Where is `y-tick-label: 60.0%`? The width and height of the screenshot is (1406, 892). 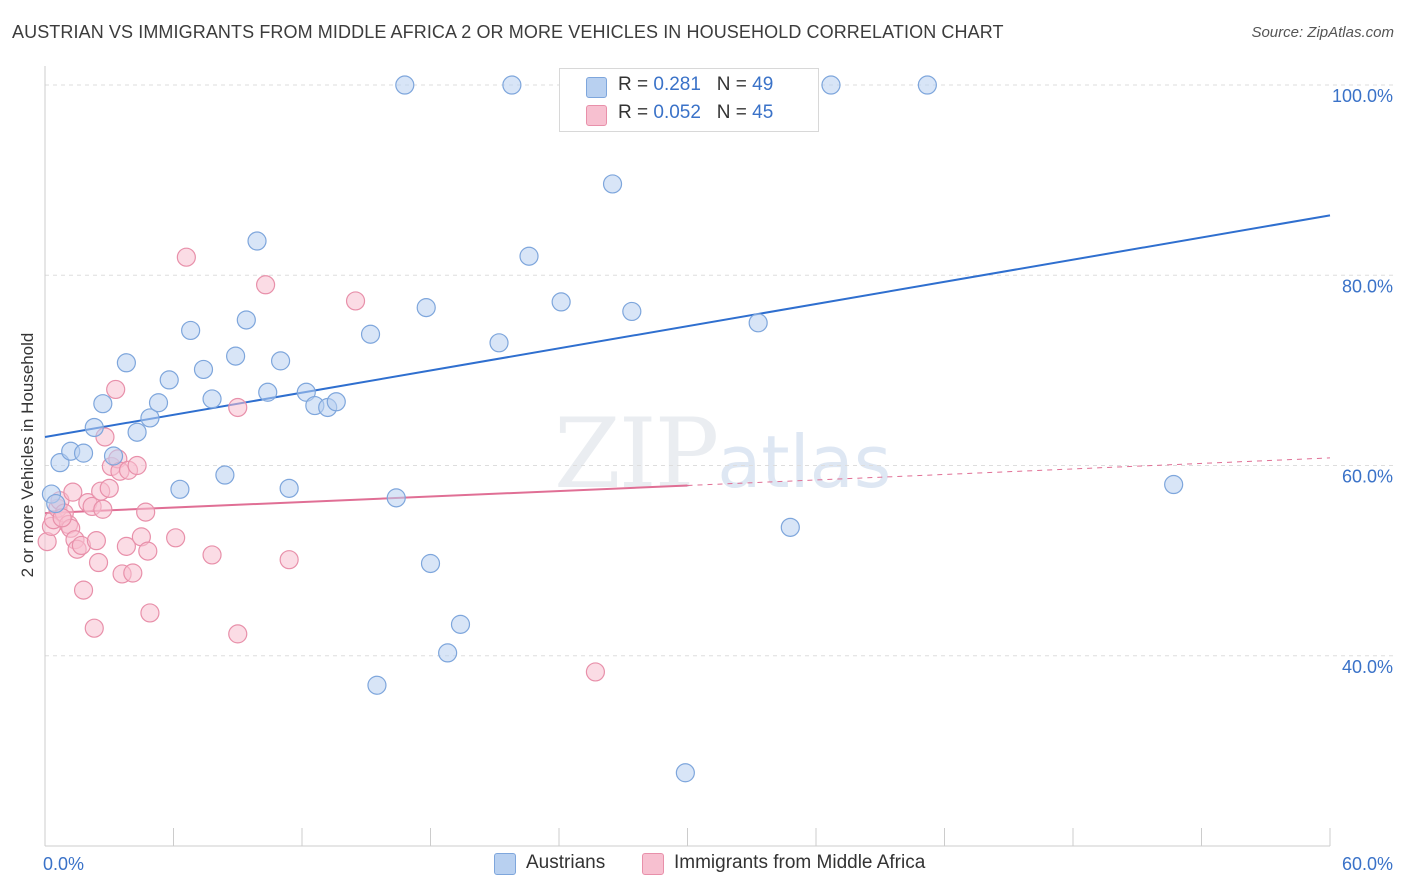 y-tick-label: 60.0% is located at coordinates (1367, 477).